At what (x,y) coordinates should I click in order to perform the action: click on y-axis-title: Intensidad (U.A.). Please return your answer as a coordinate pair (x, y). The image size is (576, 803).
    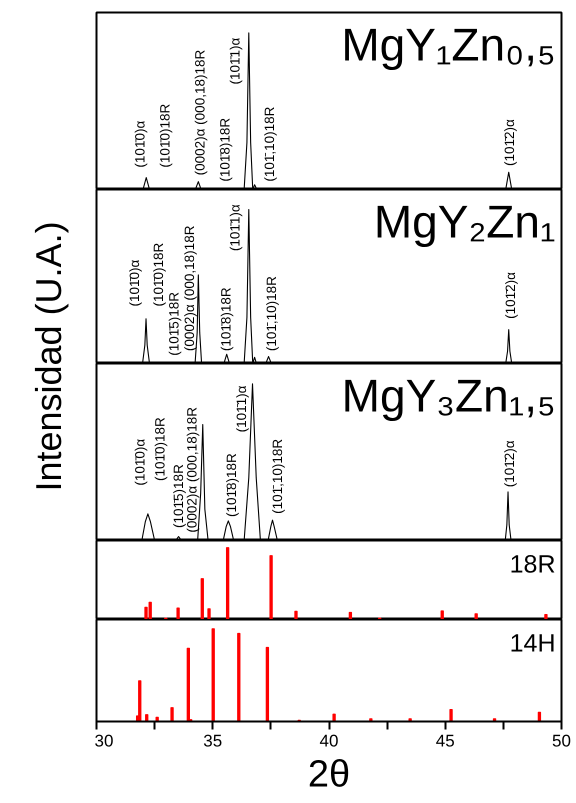
    Looking at the image, I should click on (48, 356).